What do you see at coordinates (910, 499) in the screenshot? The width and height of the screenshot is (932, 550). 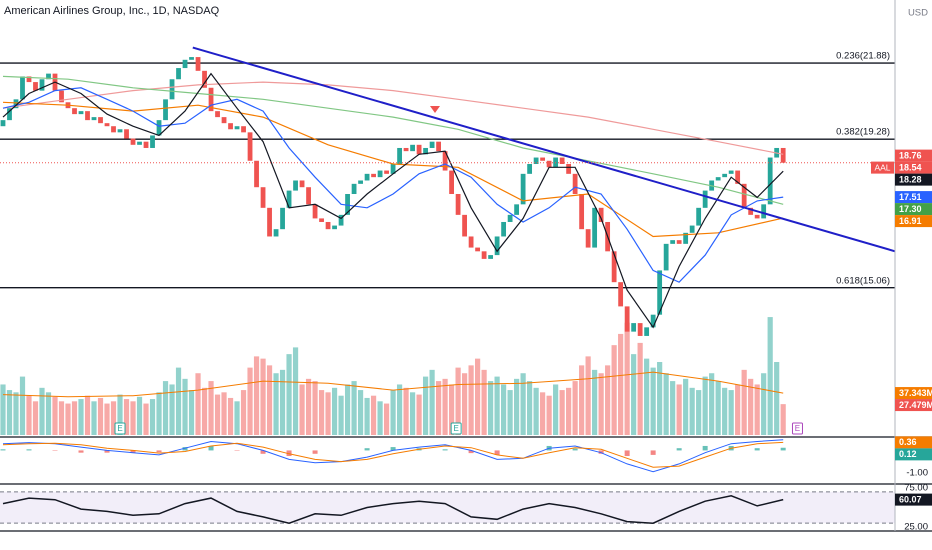 I see `price-badge-label: 60.07` at bounding box center [910, 499].